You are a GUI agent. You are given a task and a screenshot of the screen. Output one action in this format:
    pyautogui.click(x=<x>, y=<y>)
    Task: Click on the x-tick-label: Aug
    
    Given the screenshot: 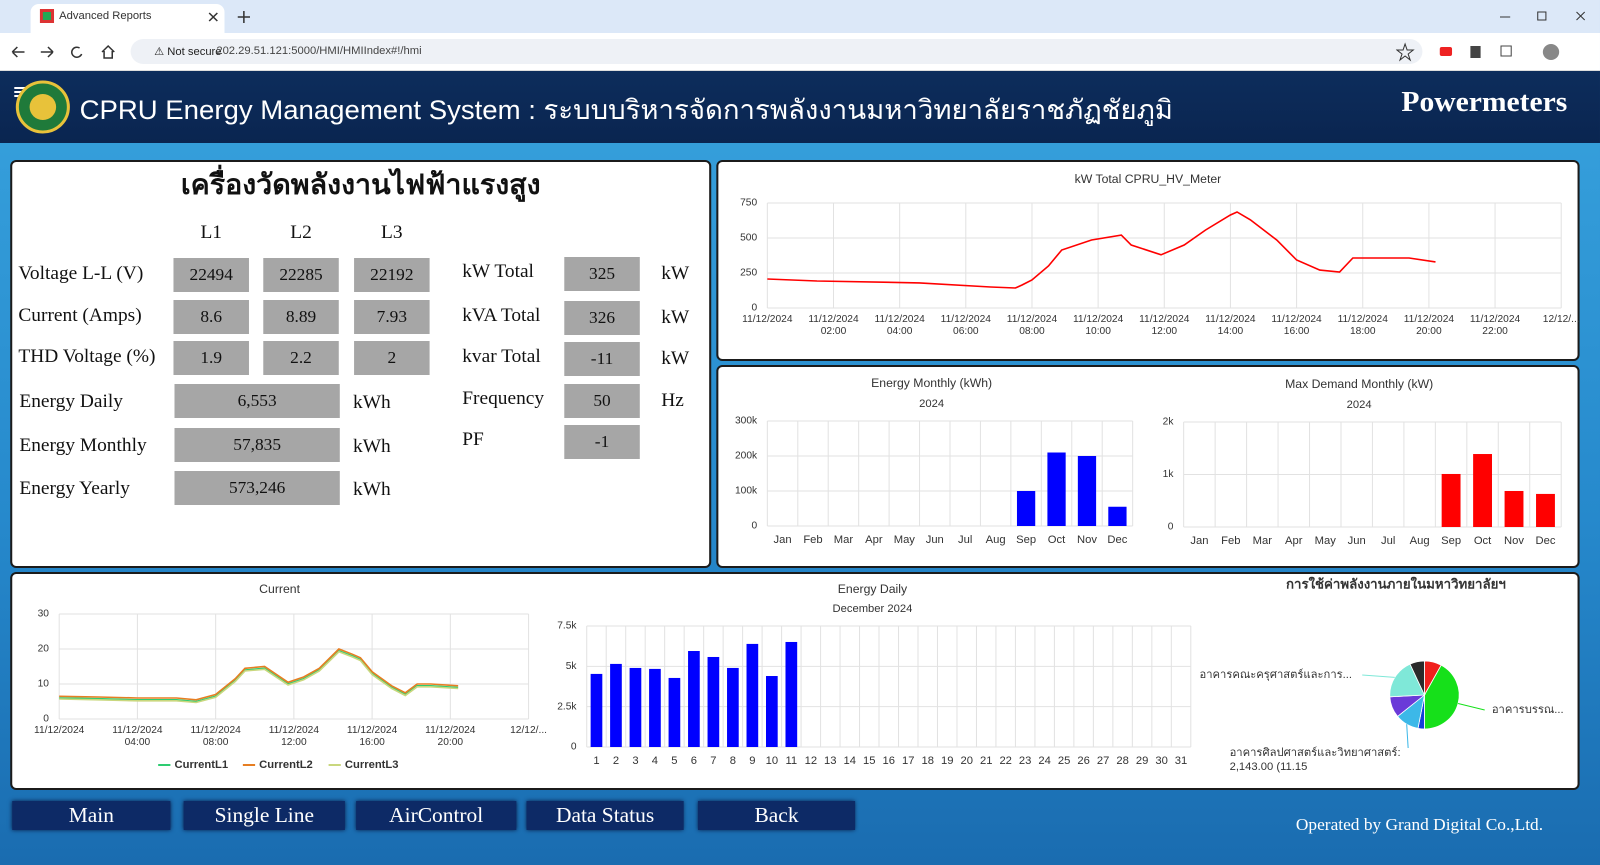 What is the action you would take?
    pyautogui.click(x=1420, y=541)
    